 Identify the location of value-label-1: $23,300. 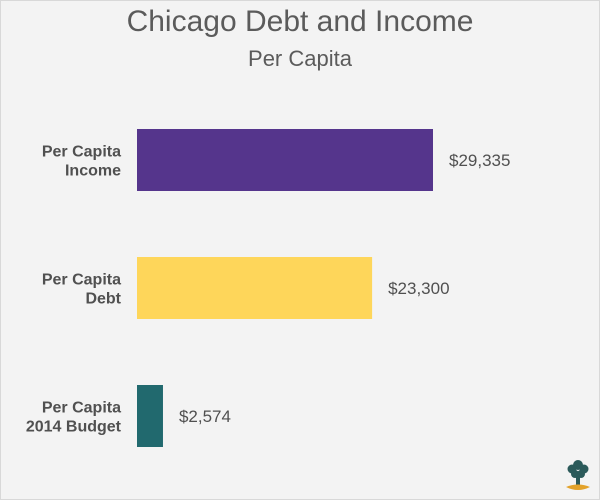
(418, 288).